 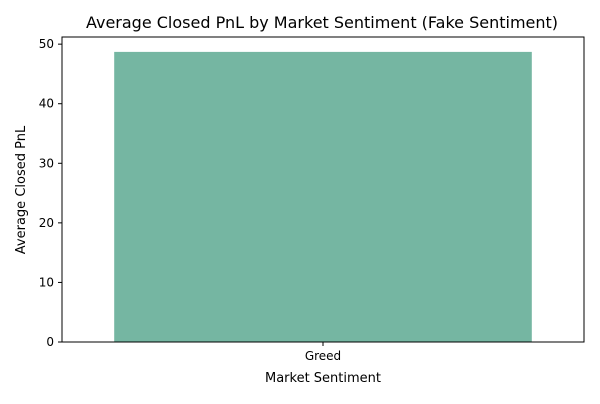 I want to click on y-tick-label: 20, so click(x=46, y=223).